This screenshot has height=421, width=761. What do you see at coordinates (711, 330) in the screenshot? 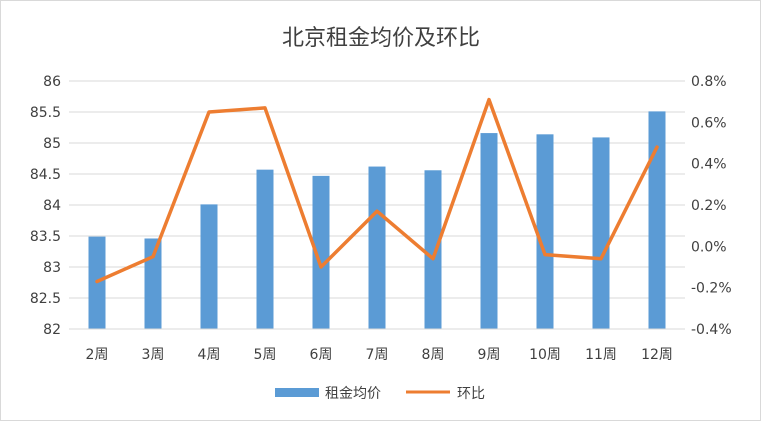
I see `right-tick-label: -0.4%` at bounding box center [711, 330].